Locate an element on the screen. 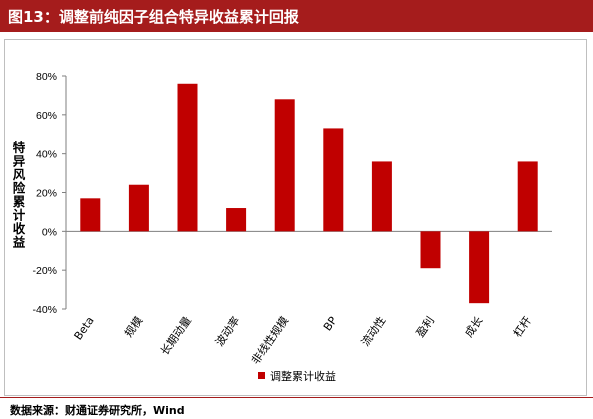 This screenshot has height=419, width=593. y-tick-labels: 80% 60% 40% 20% 0% -20% -40% is located at coordinates (49, 193).